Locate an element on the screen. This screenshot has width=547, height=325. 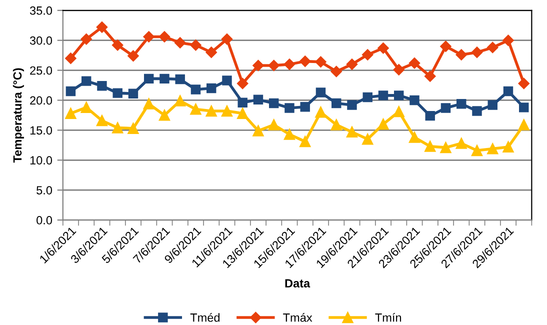
legend-label: Tmín is located at coordinates (388, 317).